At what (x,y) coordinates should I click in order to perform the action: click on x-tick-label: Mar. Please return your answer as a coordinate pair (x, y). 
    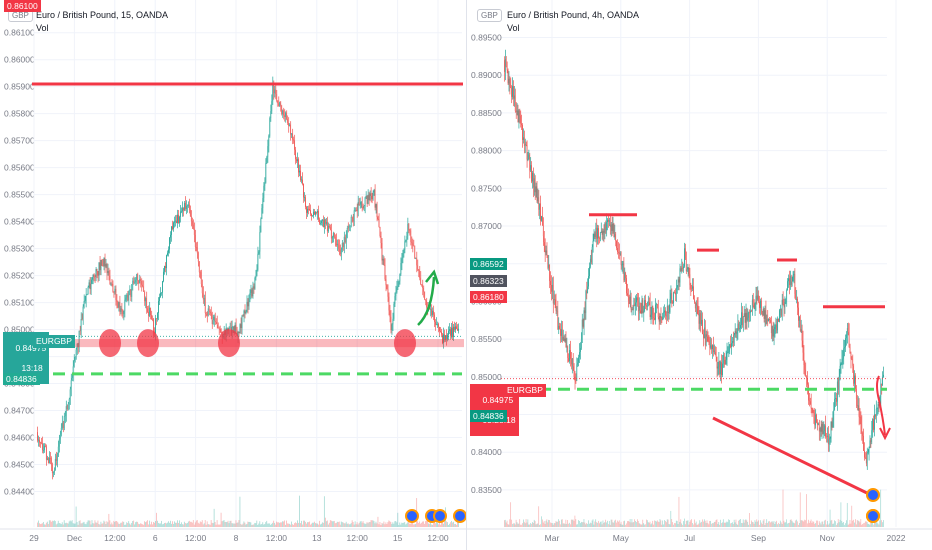
    Looking at the image, I should click on (552, 538).